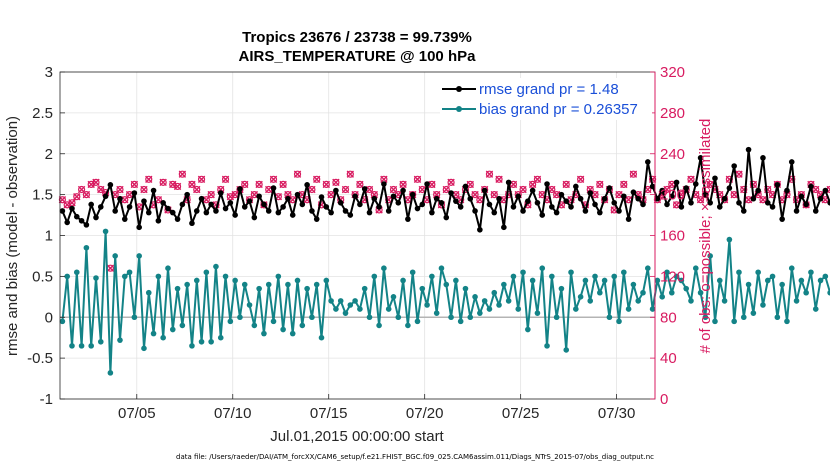 Image resolution: width=830 pixels, height=470 pixels. I want to click on x-tick-label: 07/10, so click(233, 413).